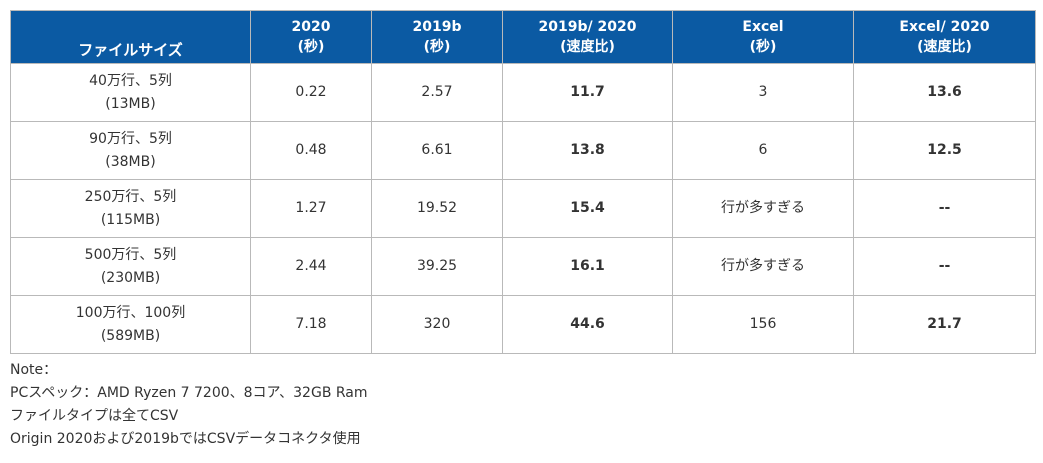 The image size is (1043, 463). I want to click on ratio-excel-cell: 13.6, so click(944, 92).